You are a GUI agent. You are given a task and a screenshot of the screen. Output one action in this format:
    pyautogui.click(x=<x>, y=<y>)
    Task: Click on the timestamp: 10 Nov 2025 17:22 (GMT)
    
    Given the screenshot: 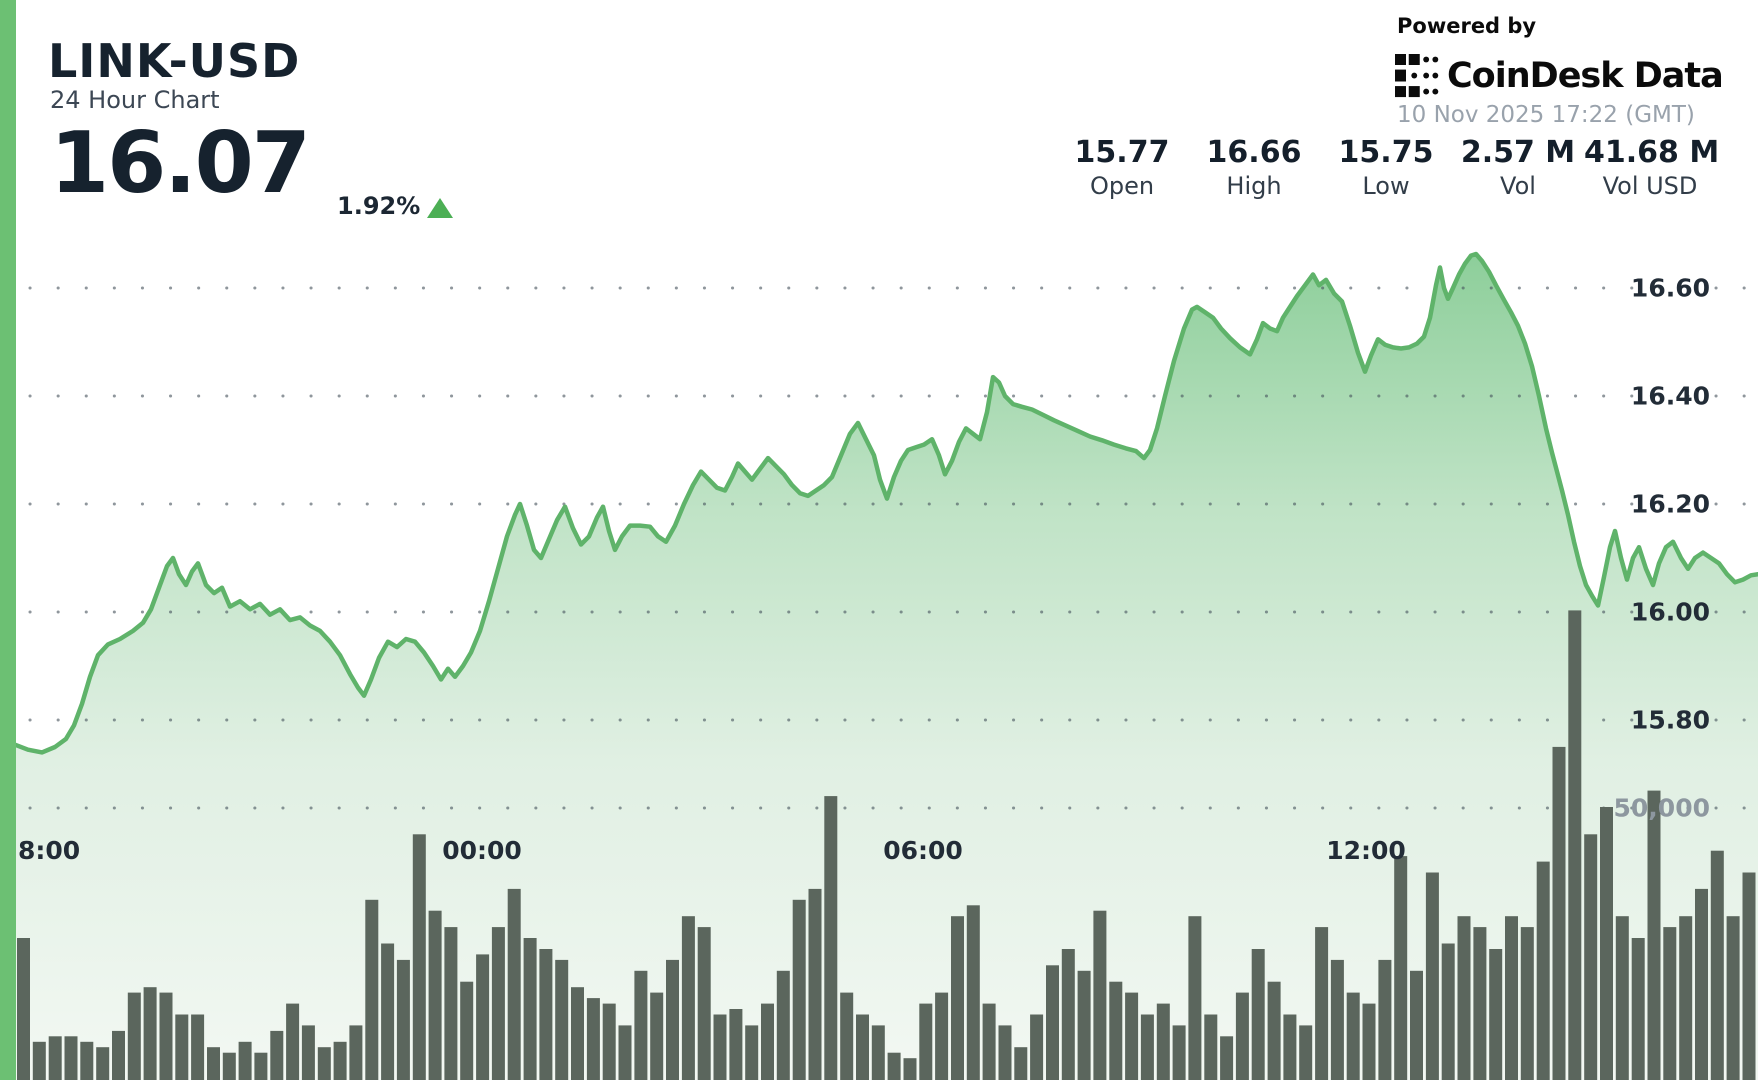 What is the action you would take?
    pyautogui.click(x=1546, y=115)
    